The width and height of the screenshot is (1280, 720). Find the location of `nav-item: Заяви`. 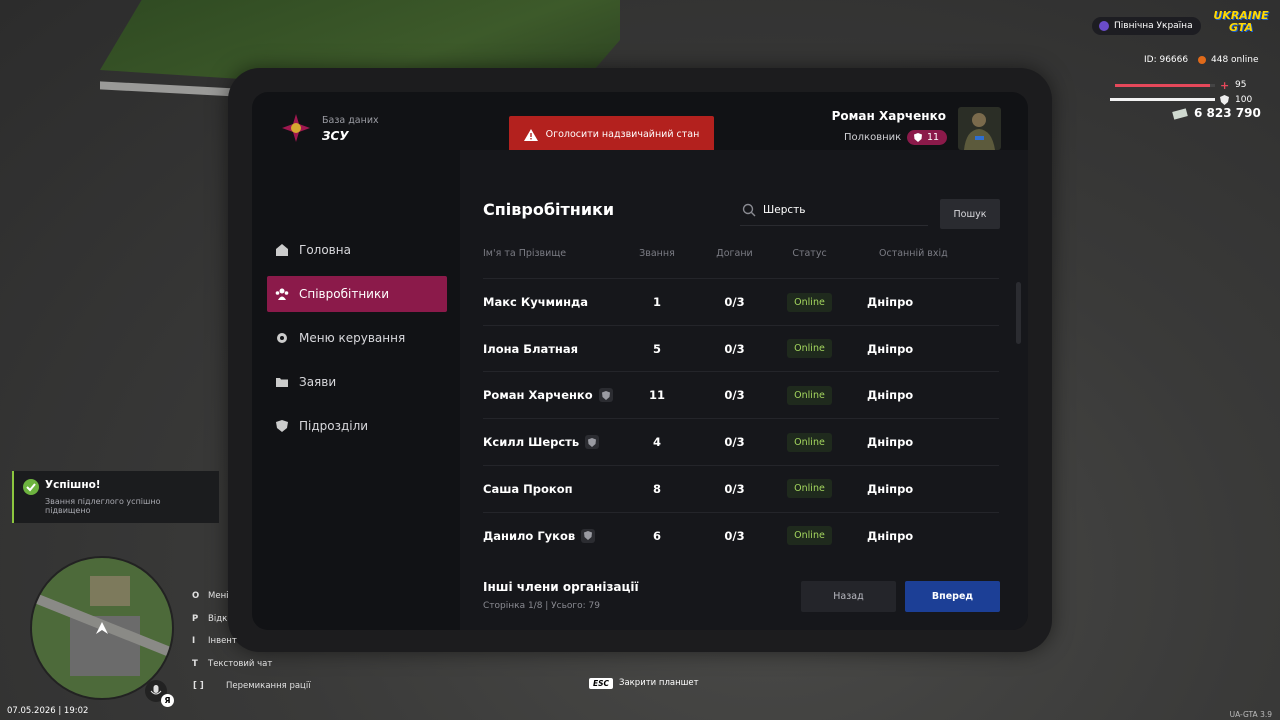

nav-item: Заяви is located at coordinates (357, 382).